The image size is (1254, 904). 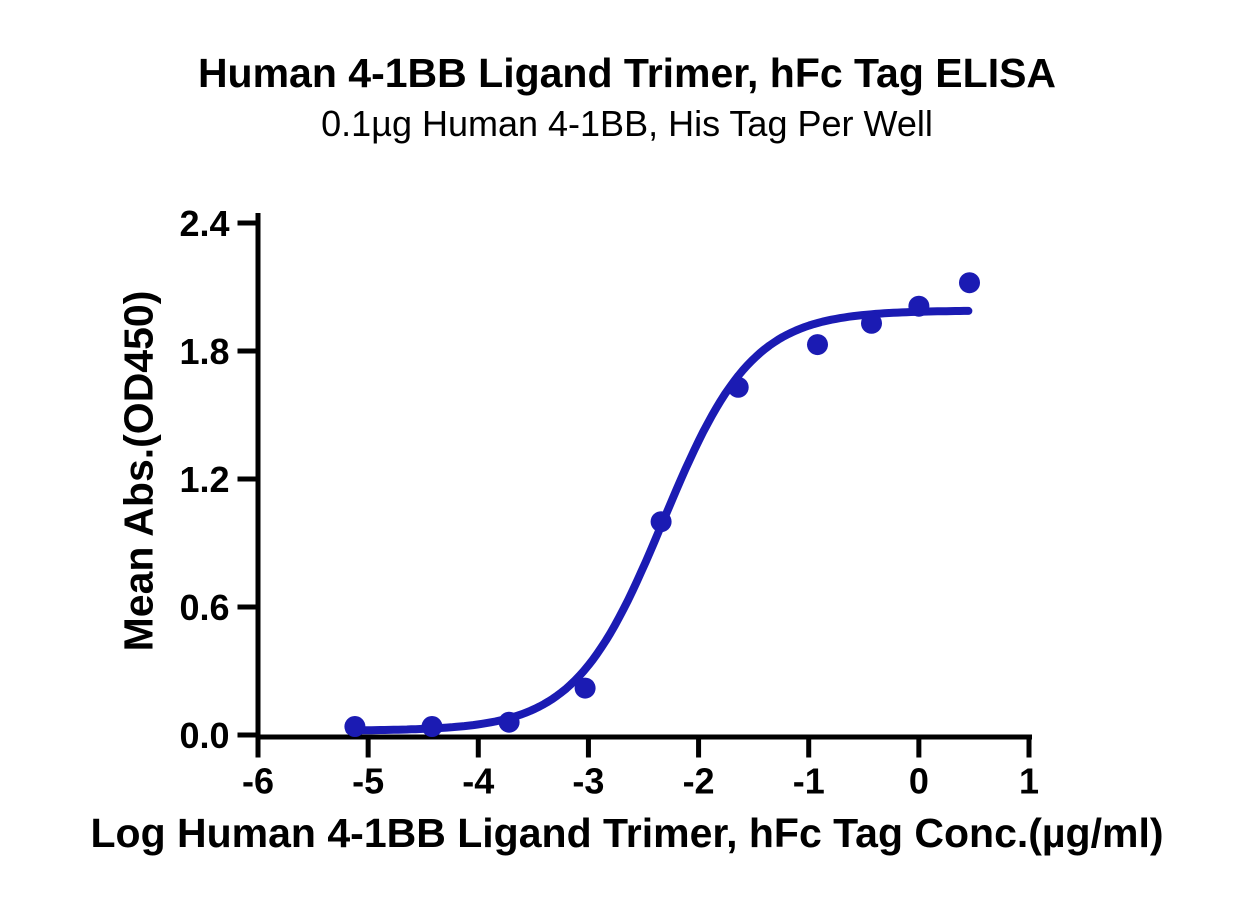 I want to click on x-tick-label: -5, so click(x=368, y=781).